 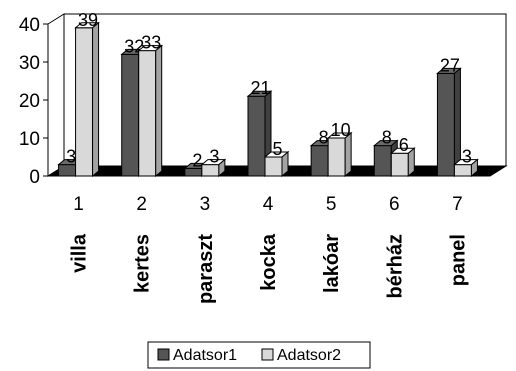 What do you see at coordinates (404, 145) in the screenshot?
I see `data-label: 6` at bounding box center [404, 145].